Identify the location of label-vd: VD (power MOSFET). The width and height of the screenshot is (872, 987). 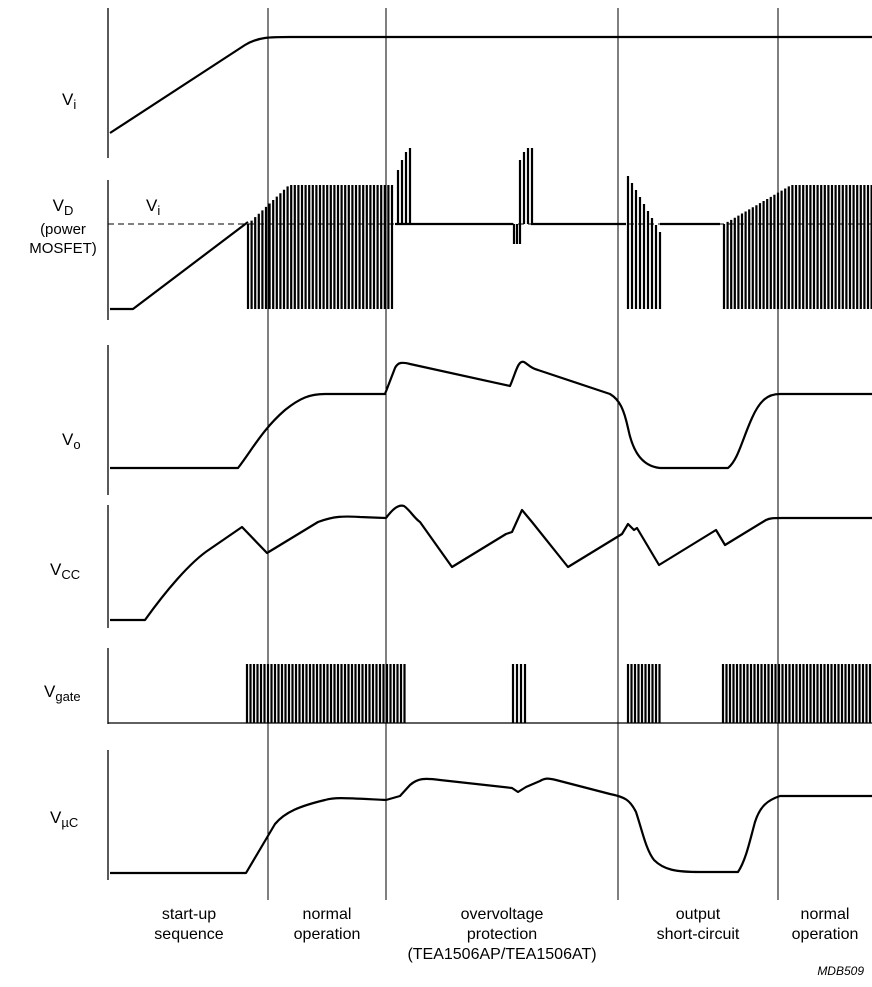
(63, 226).